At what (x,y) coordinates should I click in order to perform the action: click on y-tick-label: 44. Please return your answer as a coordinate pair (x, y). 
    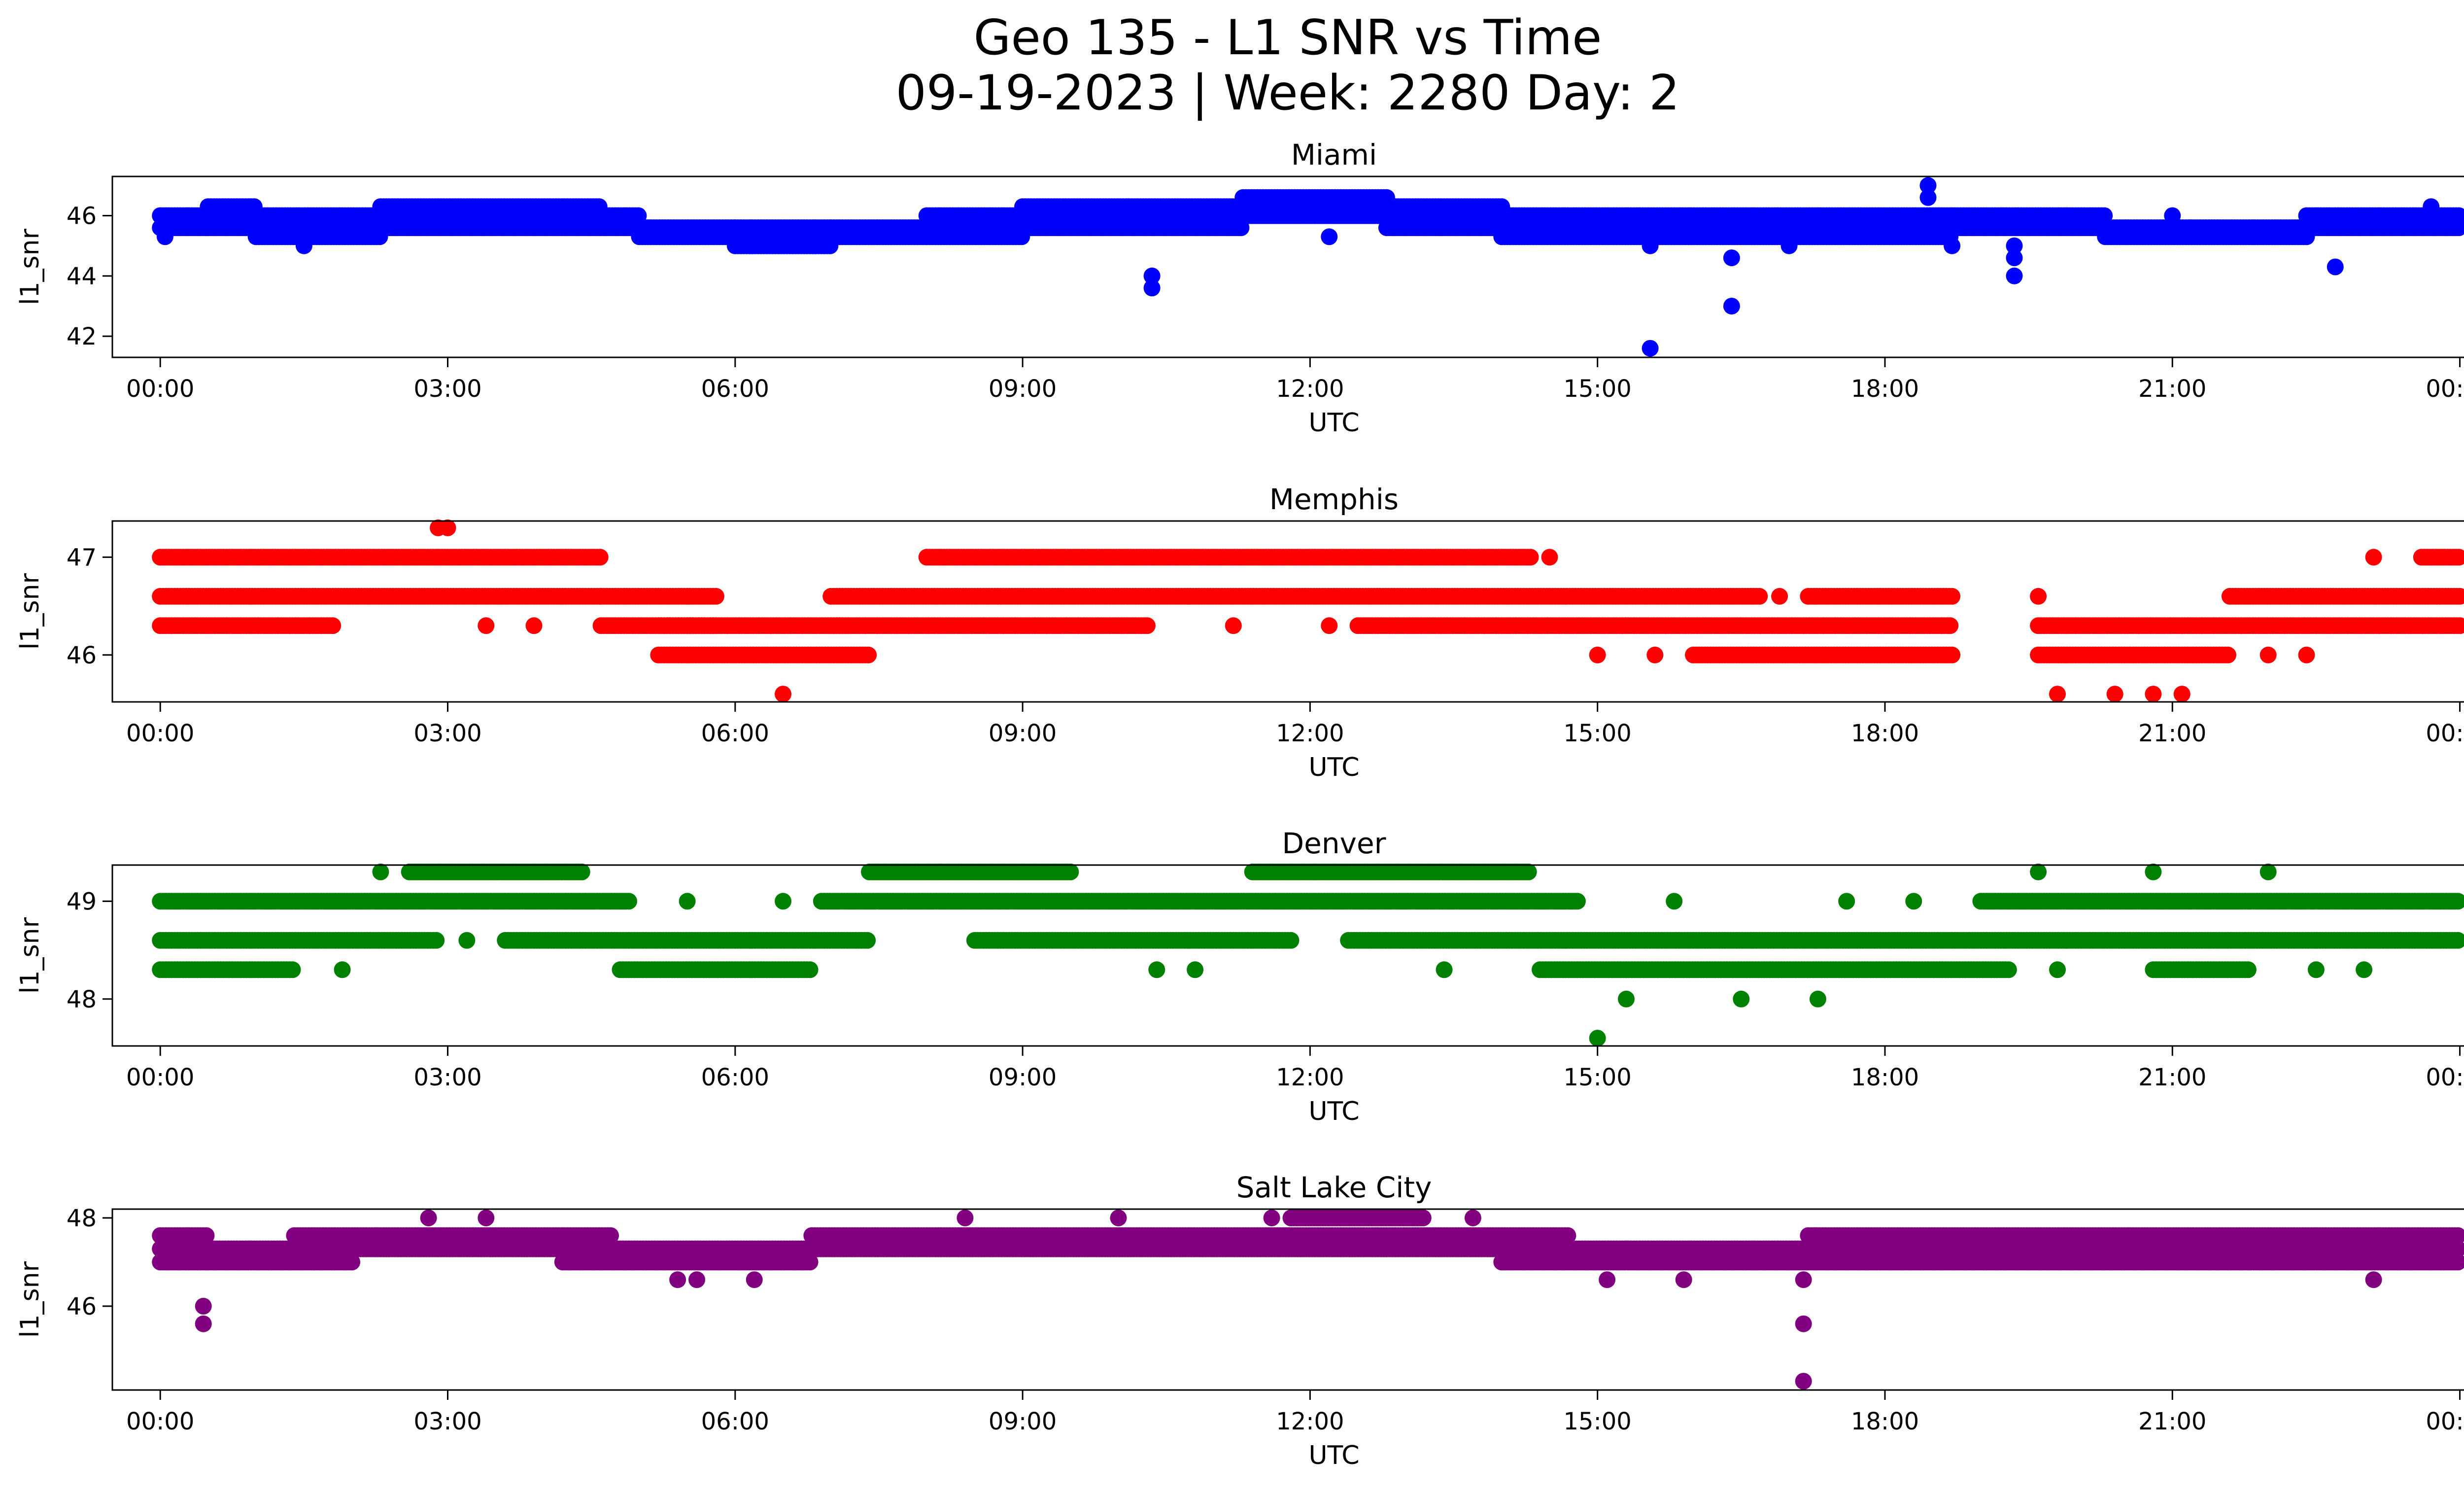
    Looking at the image, I should click on (82, 276).